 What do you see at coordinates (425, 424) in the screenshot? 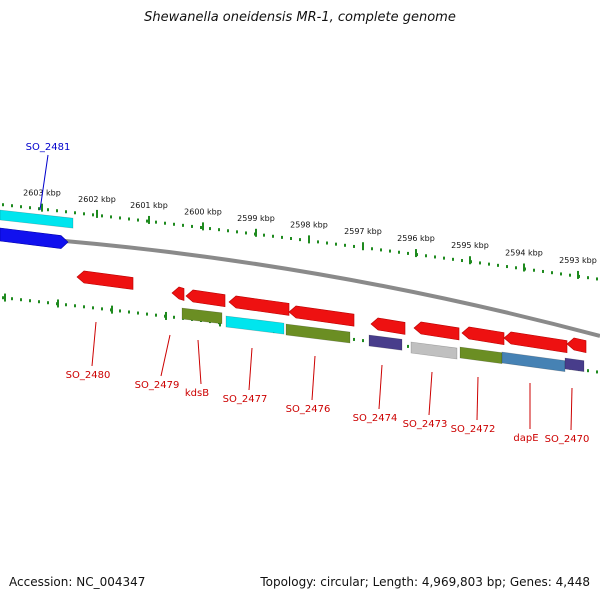
I see `gene-label: SO_2473` at bounding box center [425, 424].